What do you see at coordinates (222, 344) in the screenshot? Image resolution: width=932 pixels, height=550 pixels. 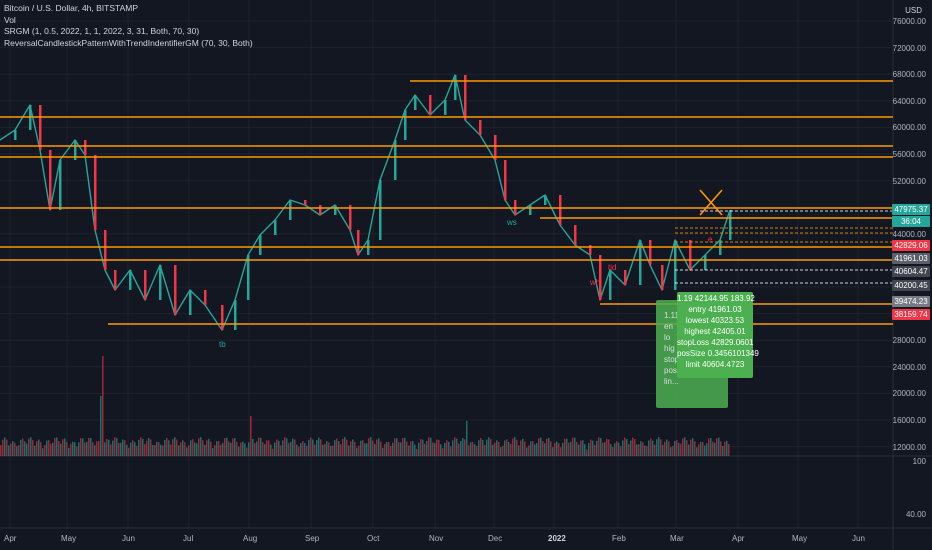 I see `annotation-tb: tb` at bounding box center [222, 344].